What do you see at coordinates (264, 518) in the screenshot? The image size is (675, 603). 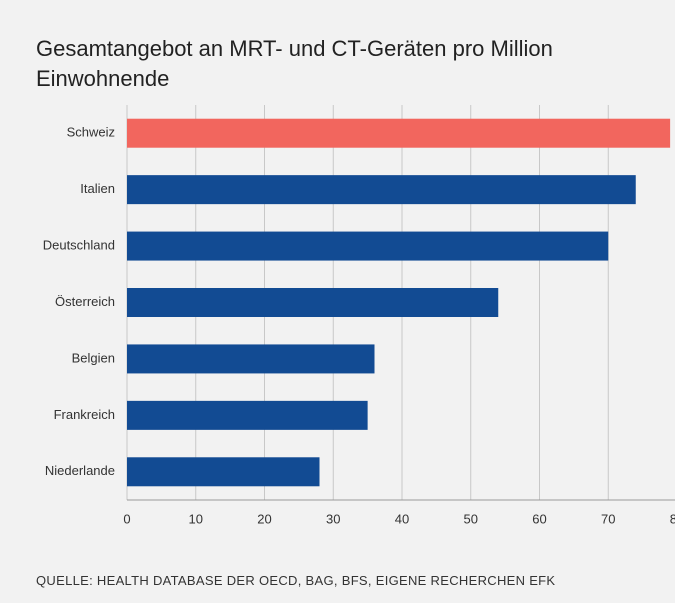 I see `x-tick-label: 20` at bounding box center [264, 518].